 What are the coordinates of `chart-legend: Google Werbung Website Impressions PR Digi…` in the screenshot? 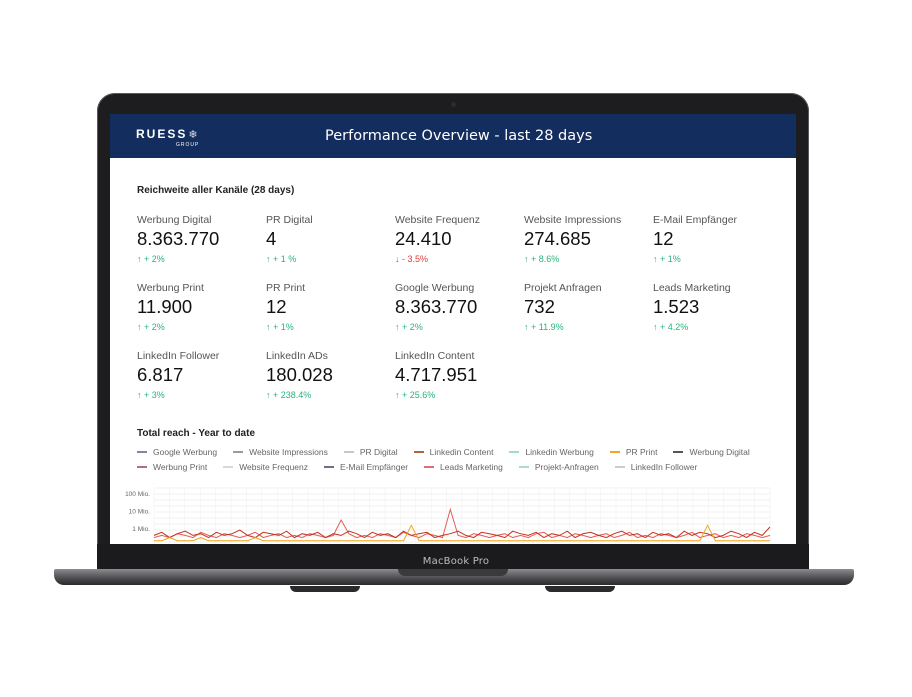 It's located at (459, 459).